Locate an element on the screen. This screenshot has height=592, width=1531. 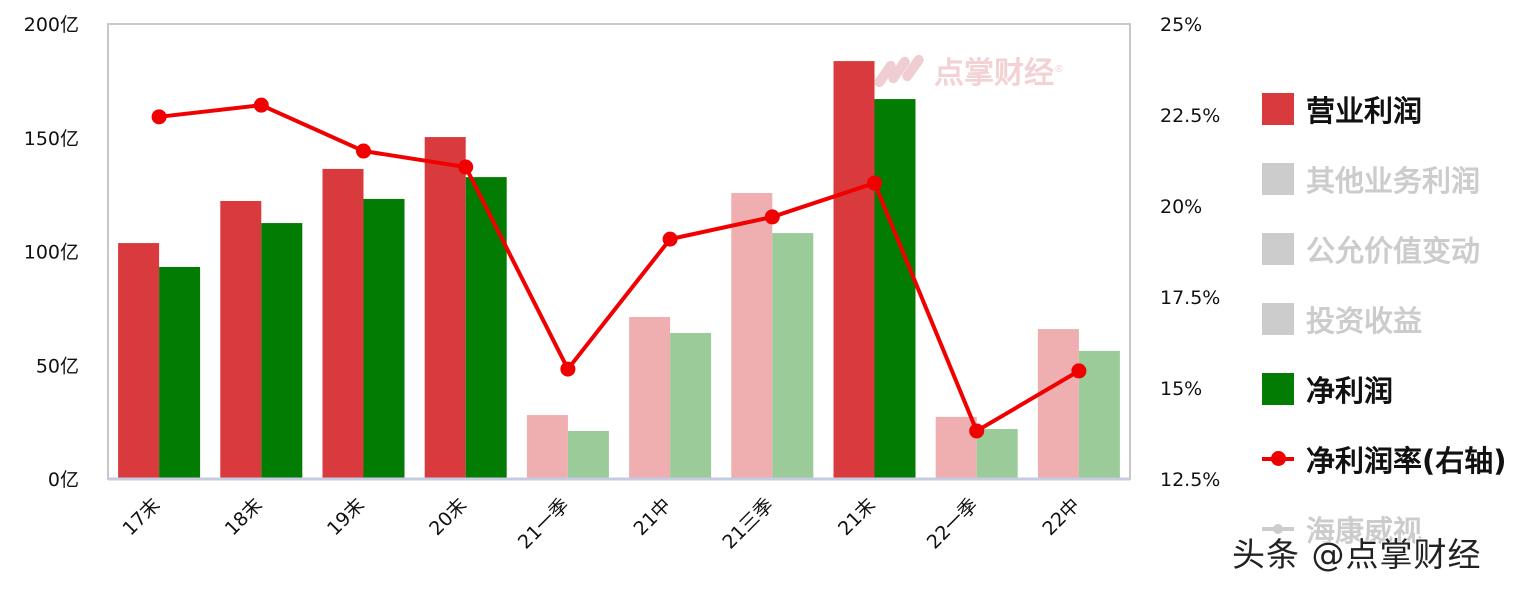
left-axis-tick-label: 0亿 is located at coordinates (63, 480).